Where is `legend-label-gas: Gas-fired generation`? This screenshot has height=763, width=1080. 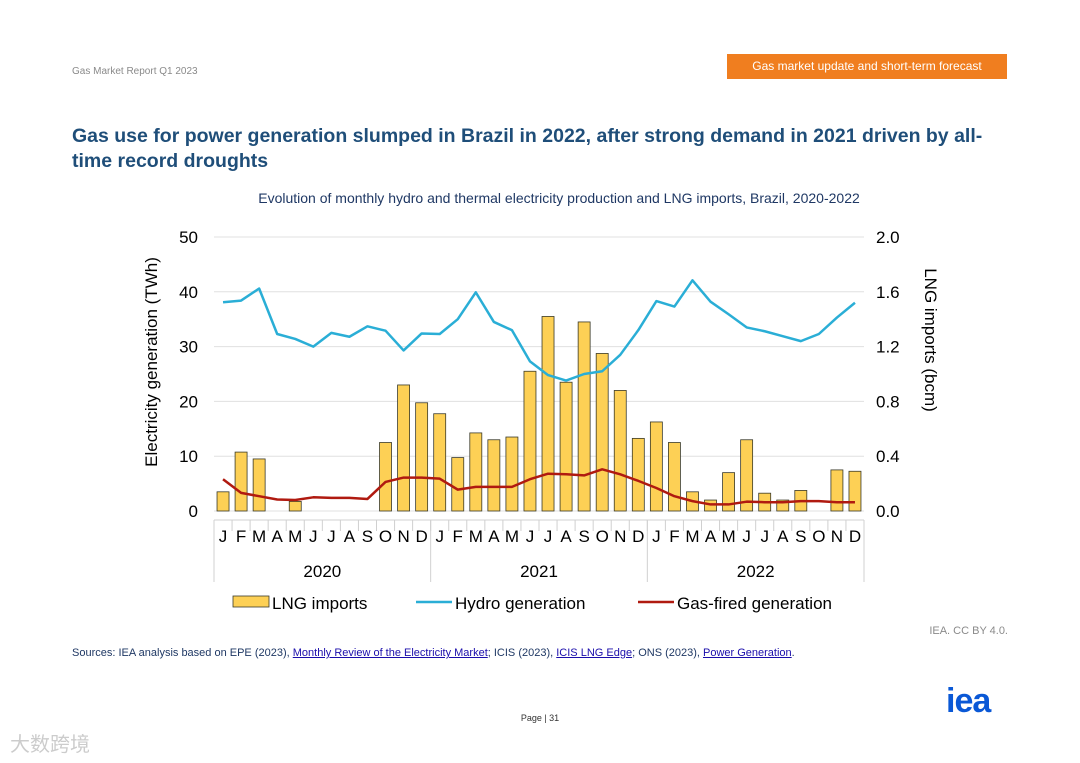 legend-label-gas: Gas-fired generation is located at coordinates (754, 603).